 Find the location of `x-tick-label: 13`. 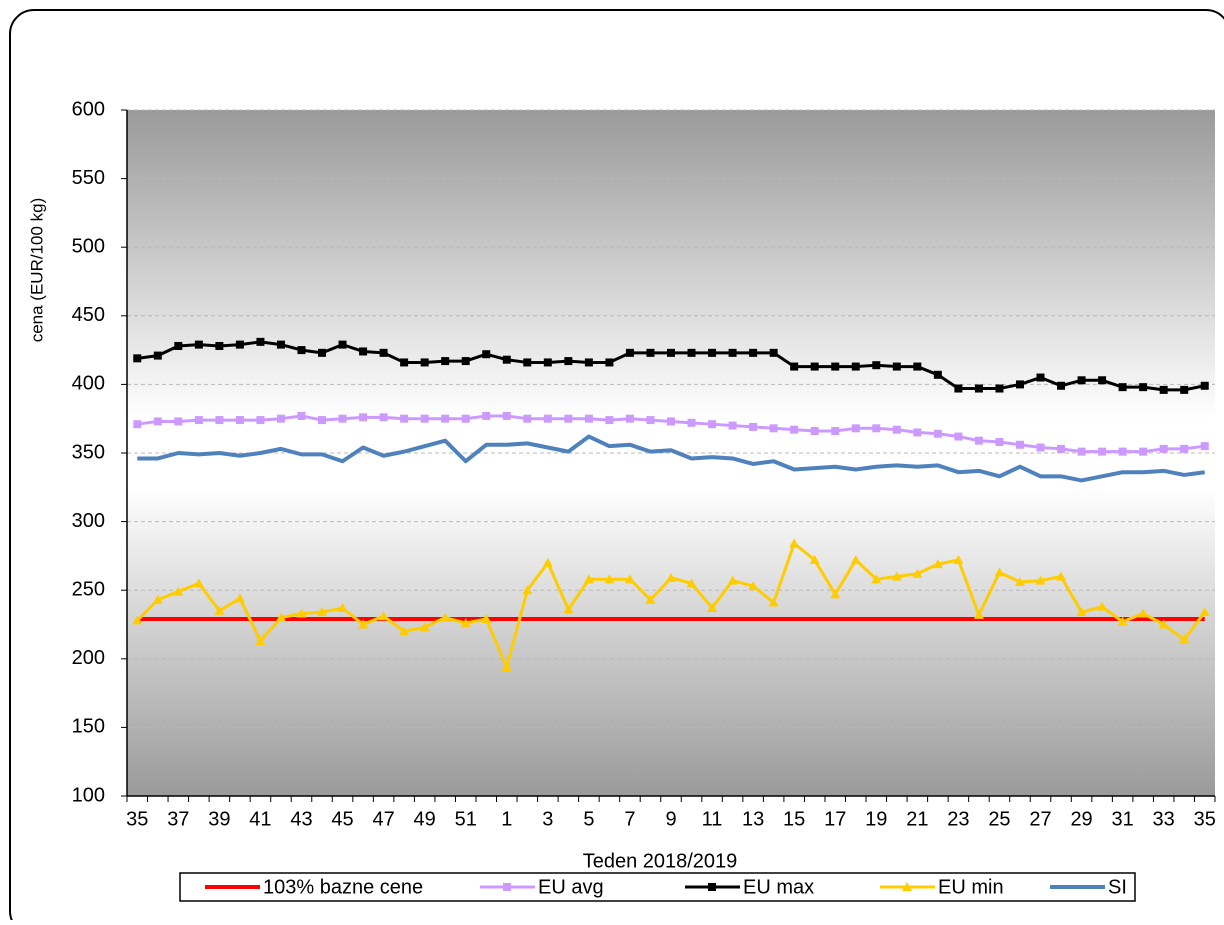

x-tick-label: 13 is located at coordinates (753, 819).